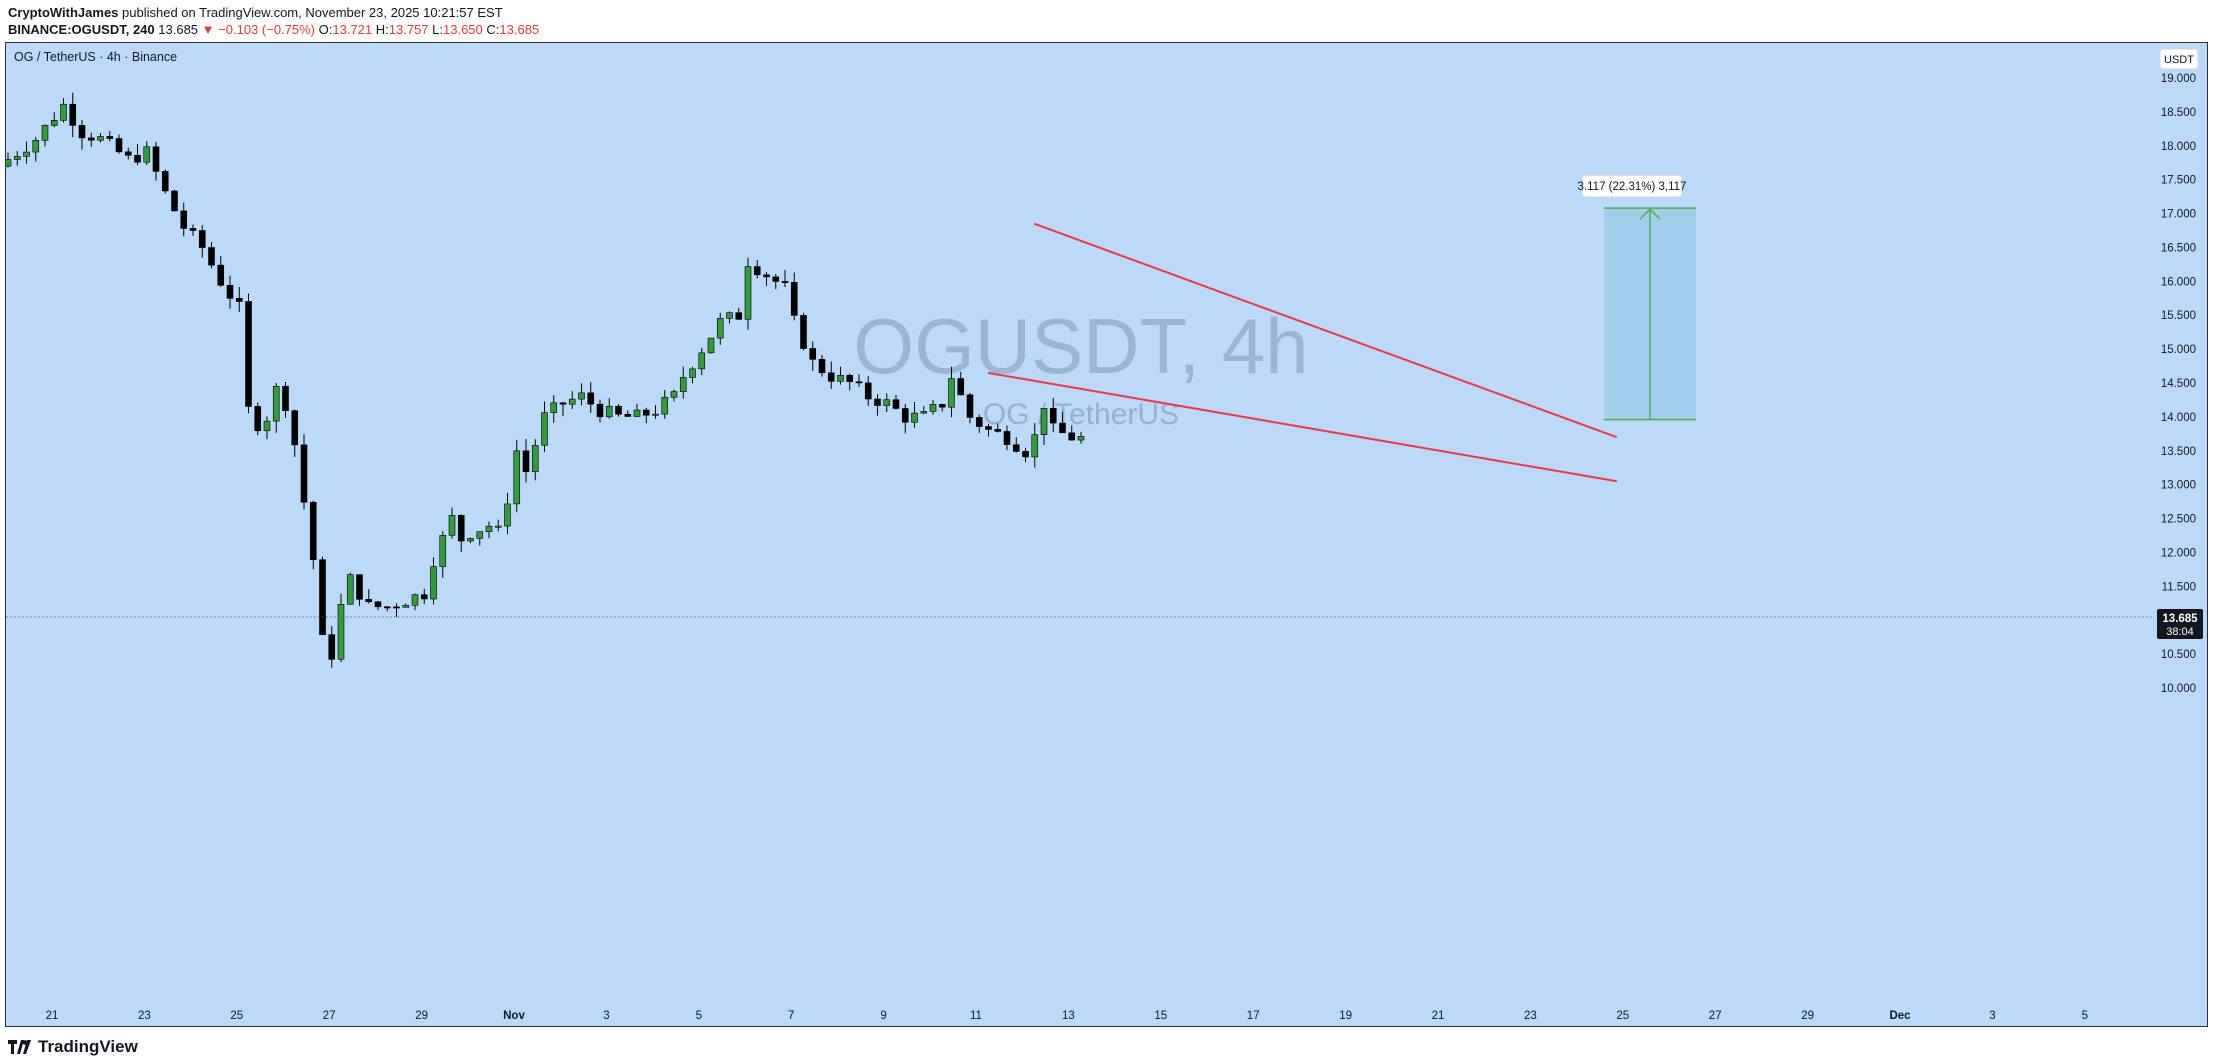  I want to click on watermark-main: OGUSDT, 4h, so click(1080, 346).